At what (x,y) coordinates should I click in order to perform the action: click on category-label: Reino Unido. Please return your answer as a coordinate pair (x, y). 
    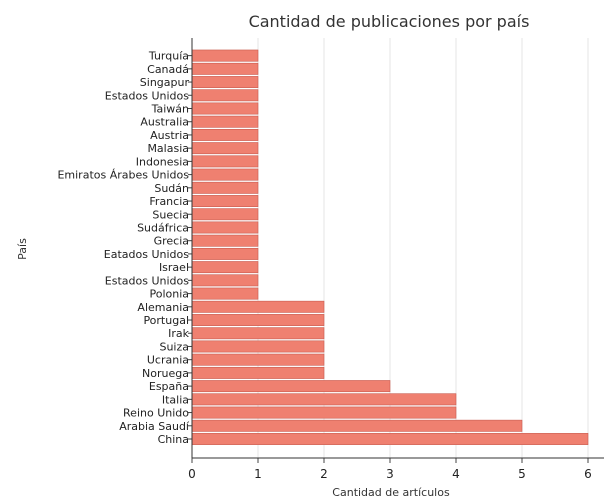
    Looking at the image, I should click on (156, 413).